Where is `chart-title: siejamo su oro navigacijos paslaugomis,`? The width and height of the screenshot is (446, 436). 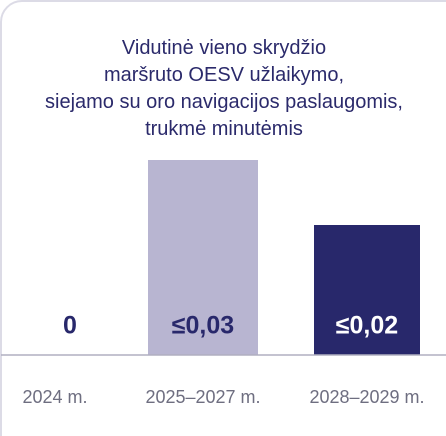
chart-title: siejamo su oro navigacijos paslaugomis, is located at coordinates (224, 102).